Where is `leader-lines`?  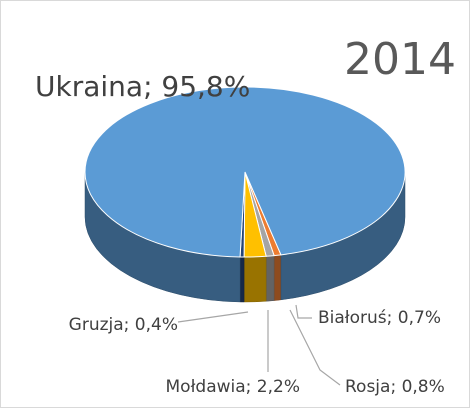
leader-lines is located at coordinates (259, 345).